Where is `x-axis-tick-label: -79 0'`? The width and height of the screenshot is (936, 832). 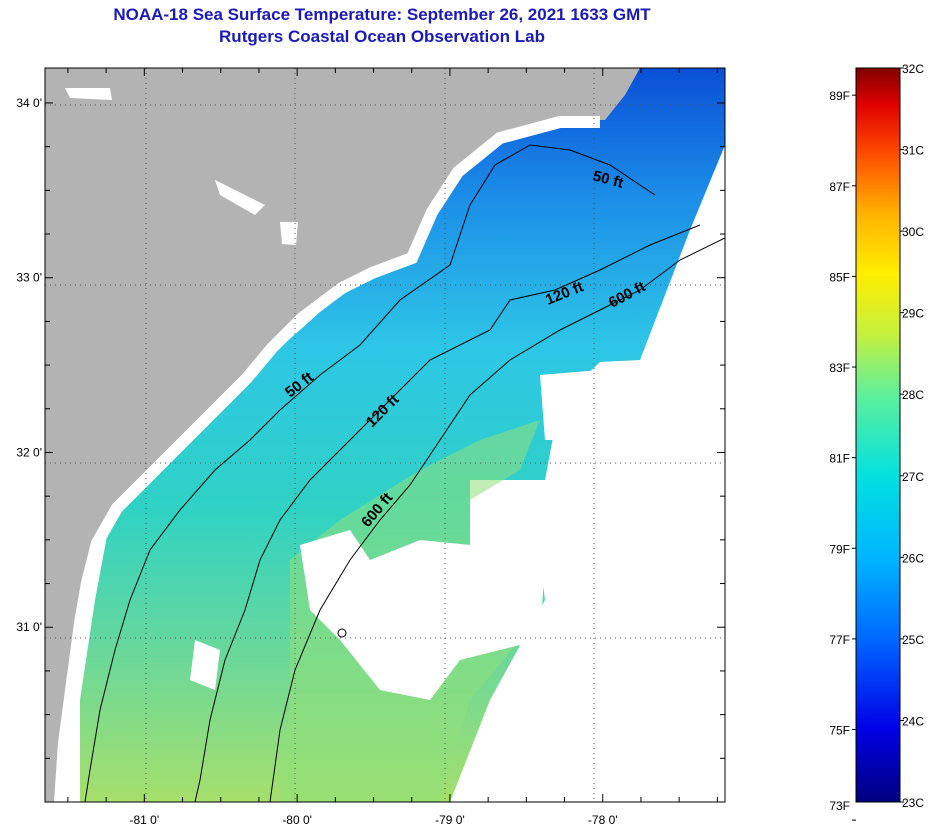 x-axis-tick-label: -79 0' is located at coordinates (450, 820).